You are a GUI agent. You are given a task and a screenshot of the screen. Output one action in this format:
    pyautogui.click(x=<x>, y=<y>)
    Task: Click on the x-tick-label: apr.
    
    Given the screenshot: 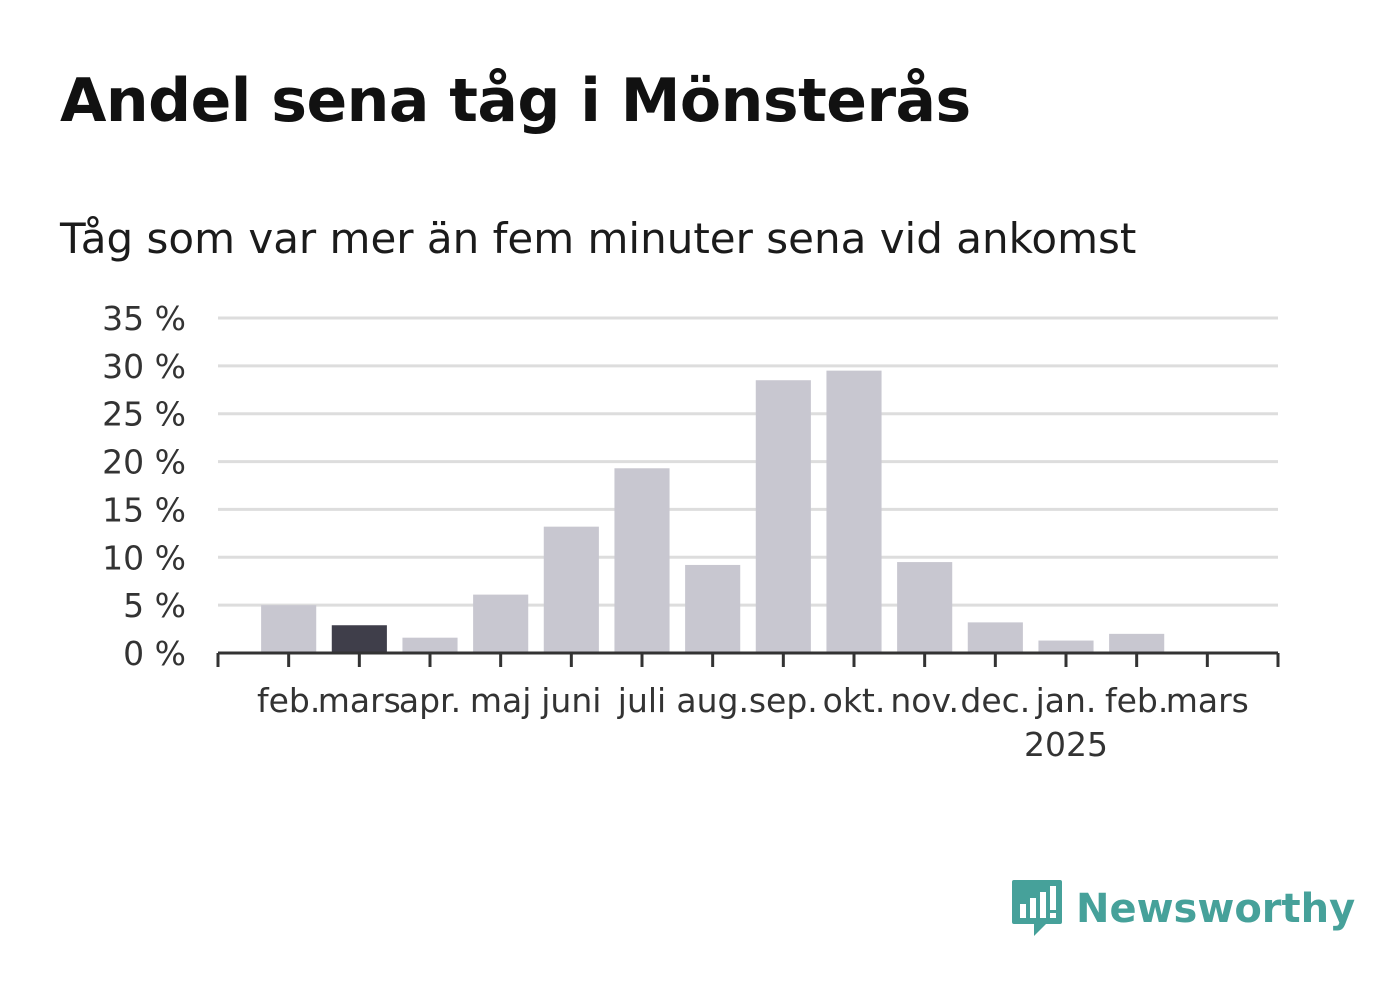 What is the action you would take?
    pyautogui.click(x=430, y=700)
    